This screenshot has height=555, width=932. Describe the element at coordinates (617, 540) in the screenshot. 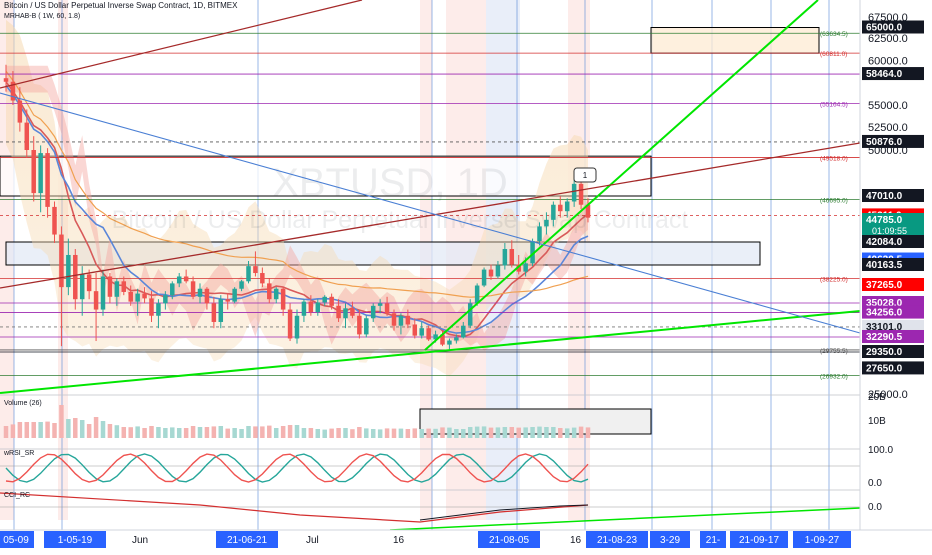

I see `time-label-8: 21-08-23` at that location.